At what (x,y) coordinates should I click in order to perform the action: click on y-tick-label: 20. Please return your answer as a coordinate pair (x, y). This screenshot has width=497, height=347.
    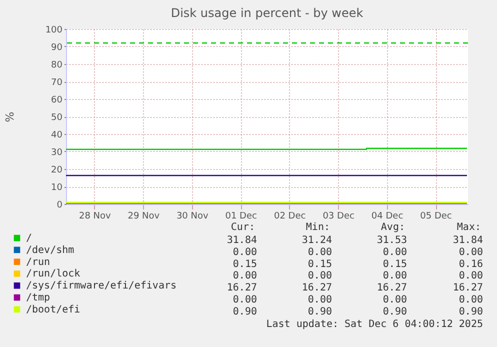
    Looking at the image, I should click on (57, 171).